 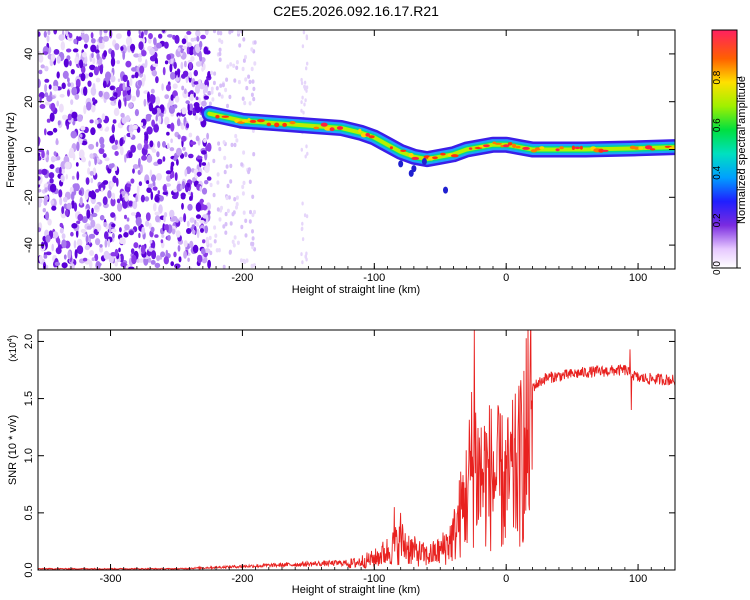 I want to click on spectrogram-y-tick-label: -40, so click(x=29, y=245).